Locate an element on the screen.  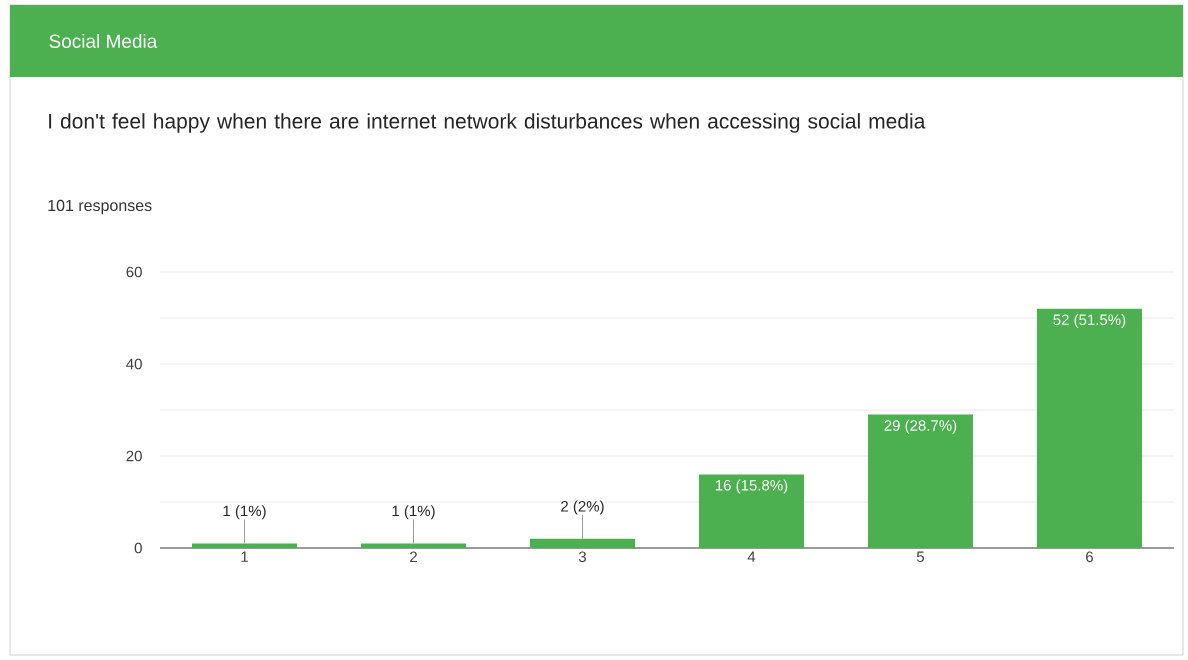
x-tick-label: 4 is located at coordinates (751, 556).